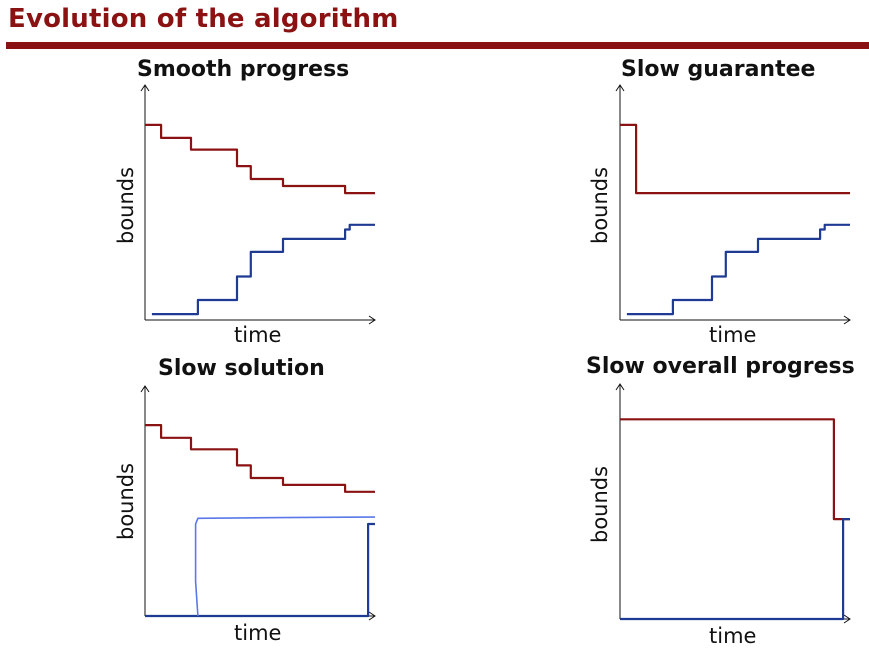 The width and height of the screenshot is (869, 648). Describe the element at coordinates (258, 204) in the screenshot. I see `plot-smooth-progress` at that location.